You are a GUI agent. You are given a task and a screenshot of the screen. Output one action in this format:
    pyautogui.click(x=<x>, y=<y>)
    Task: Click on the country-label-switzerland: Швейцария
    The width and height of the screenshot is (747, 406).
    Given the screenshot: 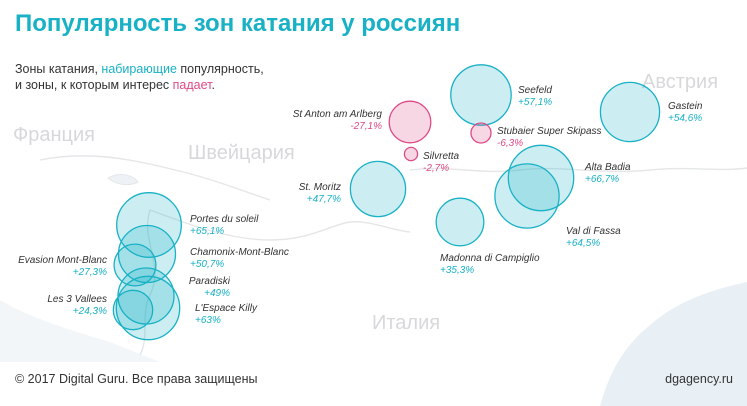 What is the action you would take?
    pyautogui.click(x=241, y=153)
    